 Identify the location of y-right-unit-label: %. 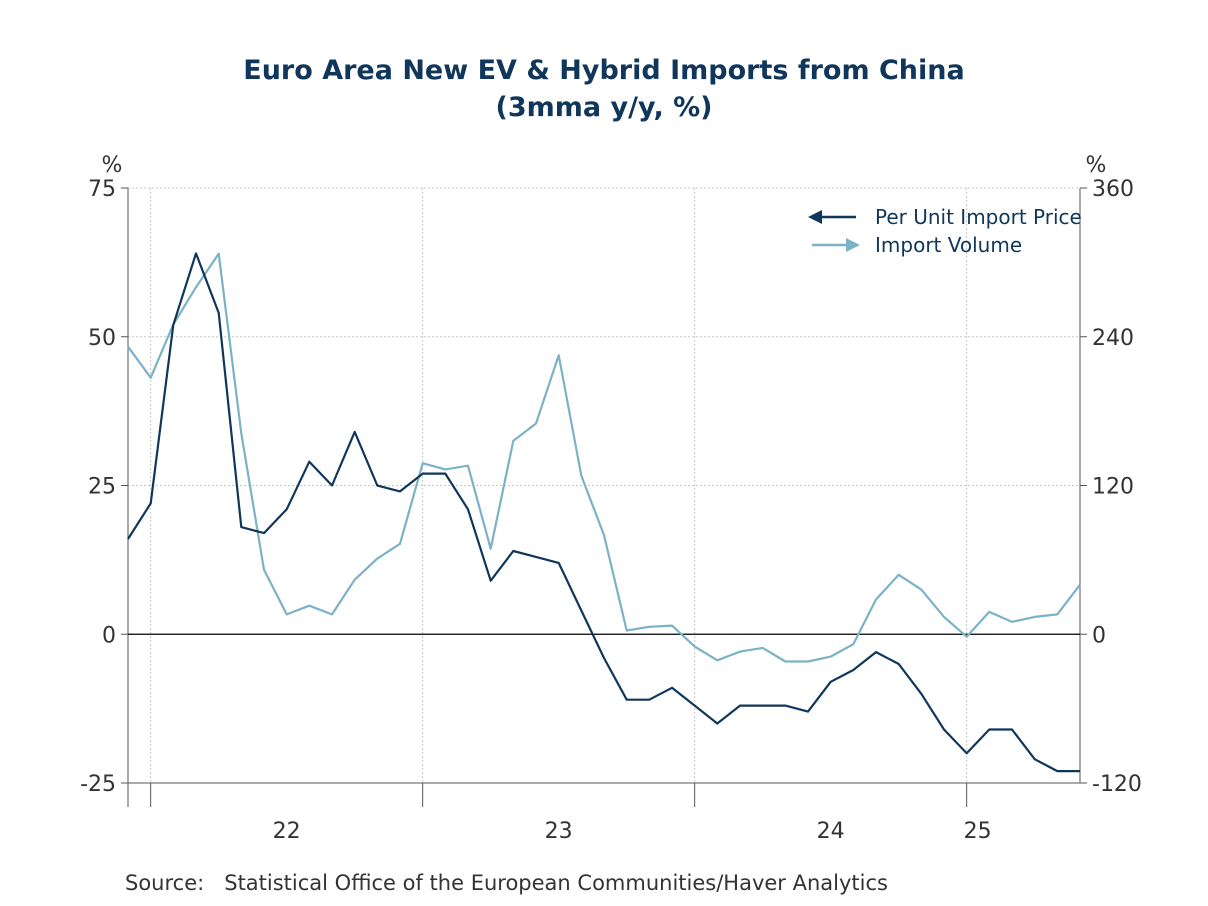
(1096, 165).